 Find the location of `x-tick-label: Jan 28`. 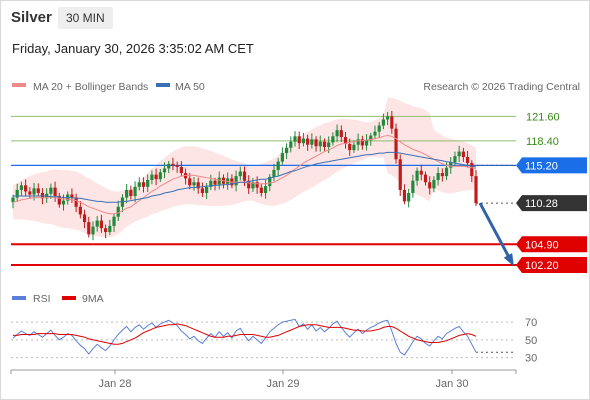

x-tick-label: Jan 28 is located at coordinates (114, 384).